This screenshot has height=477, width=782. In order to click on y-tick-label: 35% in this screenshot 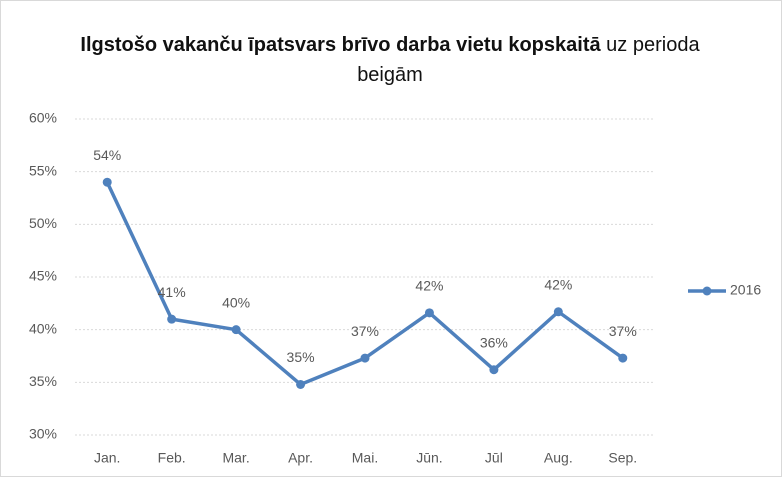, I will do `click(43, 381)`.